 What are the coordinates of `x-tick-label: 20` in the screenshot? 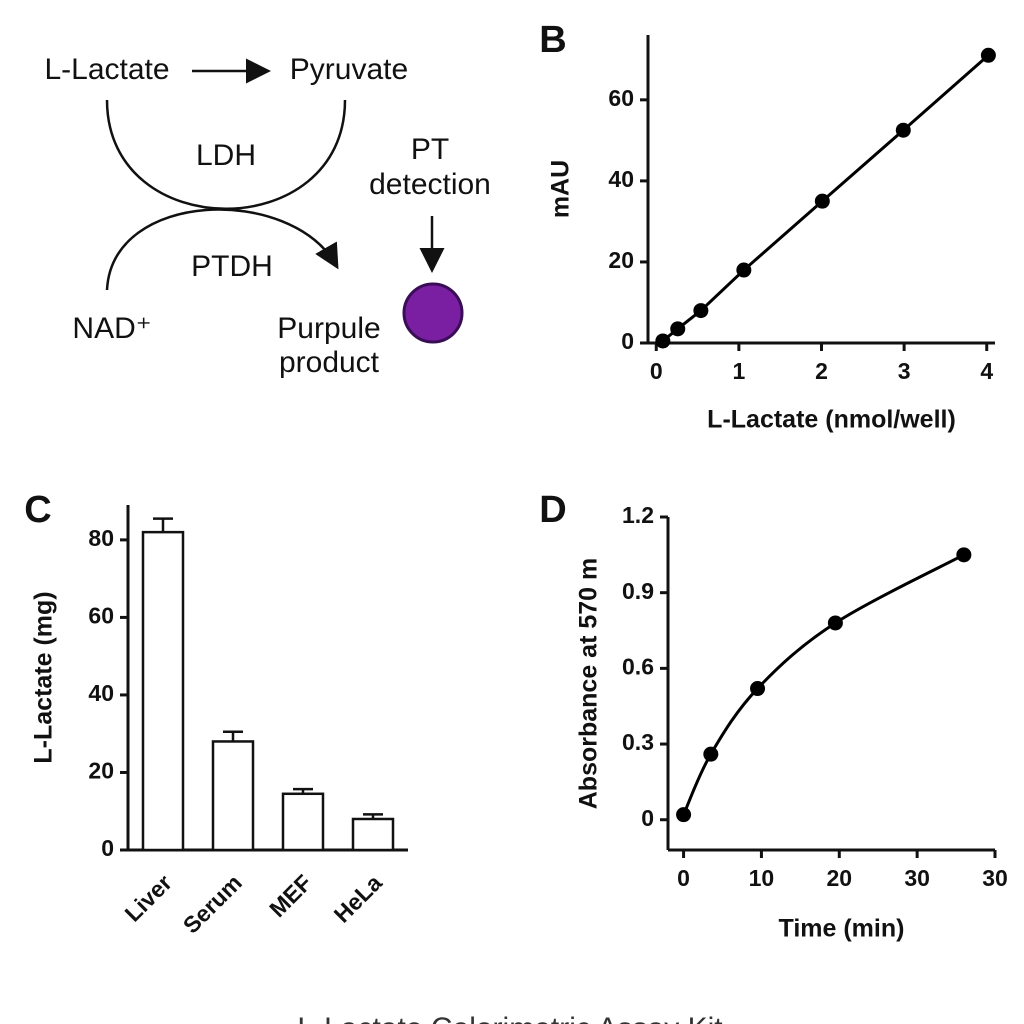 It's located at (839, 878).